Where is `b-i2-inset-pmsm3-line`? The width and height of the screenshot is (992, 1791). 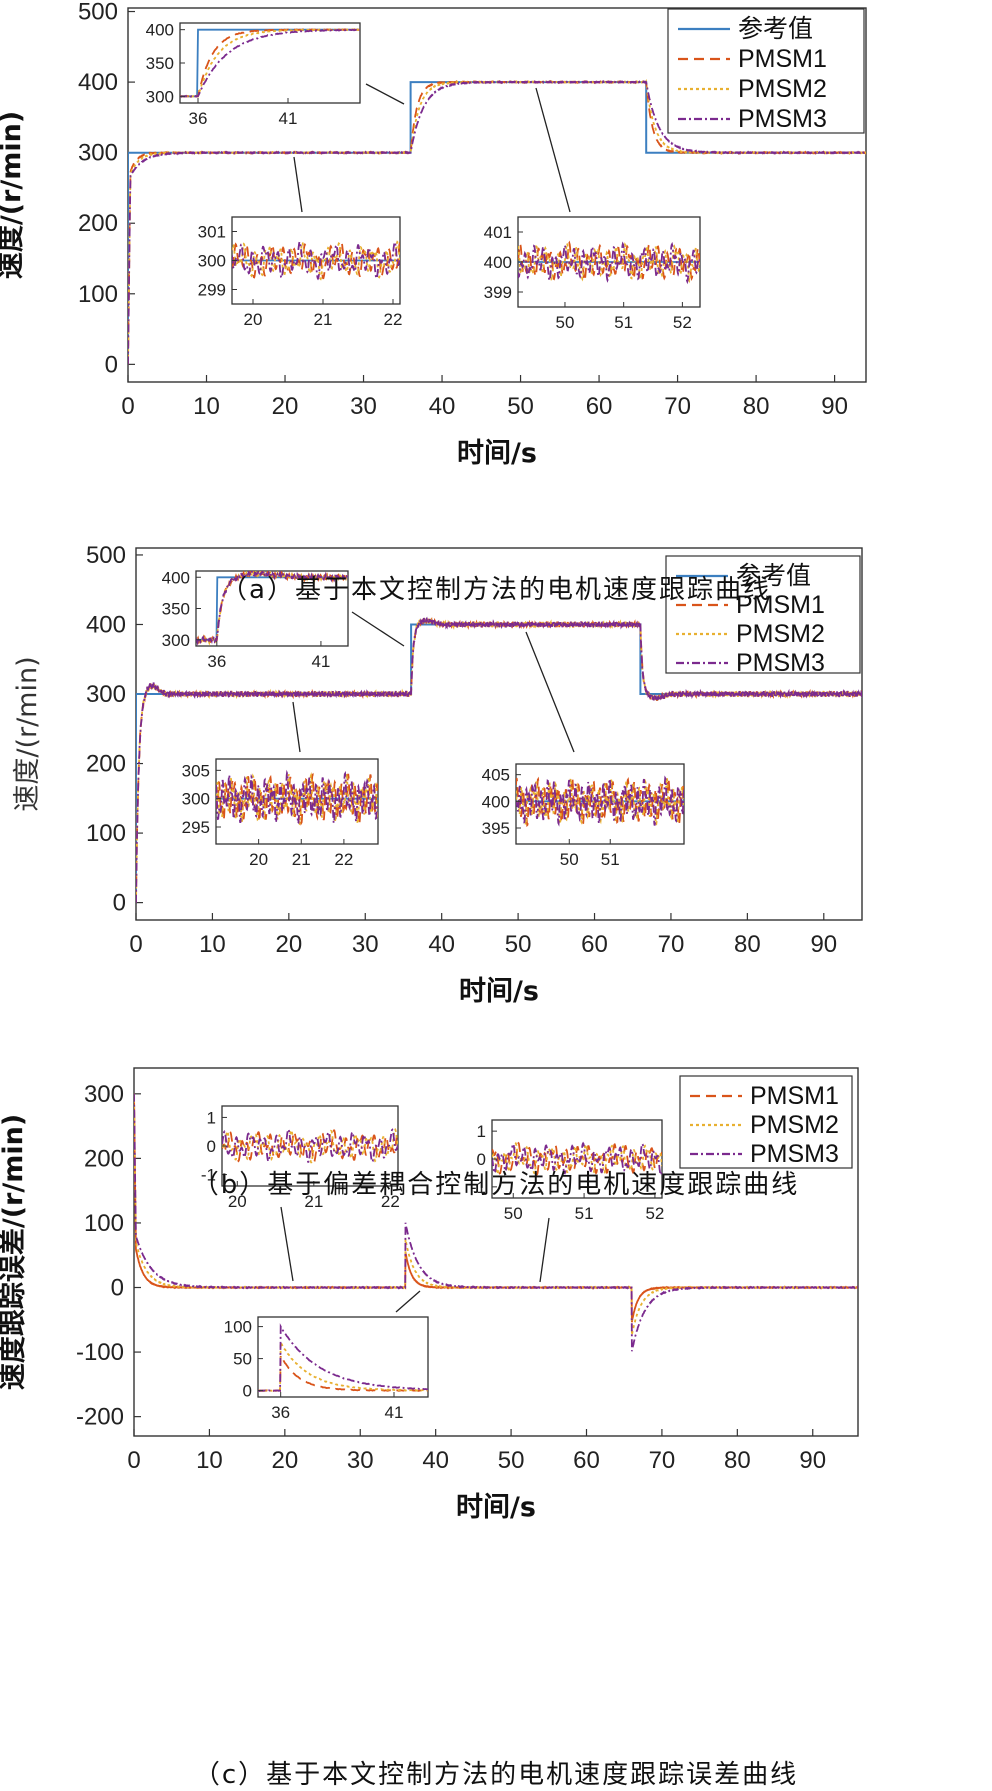
b-i2-inset-pmsm3-line is located at coordinates (600, 801).